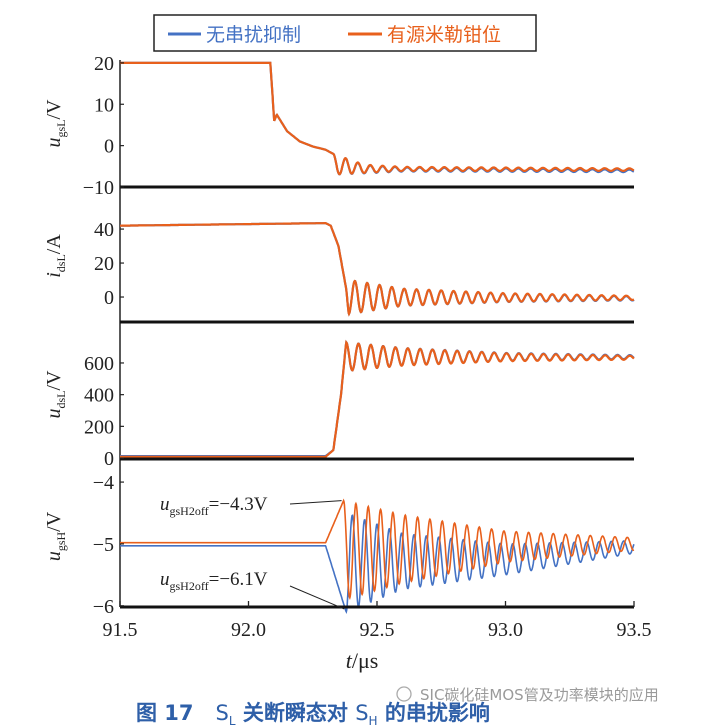  What do you see at coordinates (248, 630) in the screenshot?
I see `x-tick-label: 92.0` at bounding box center [248, 630].